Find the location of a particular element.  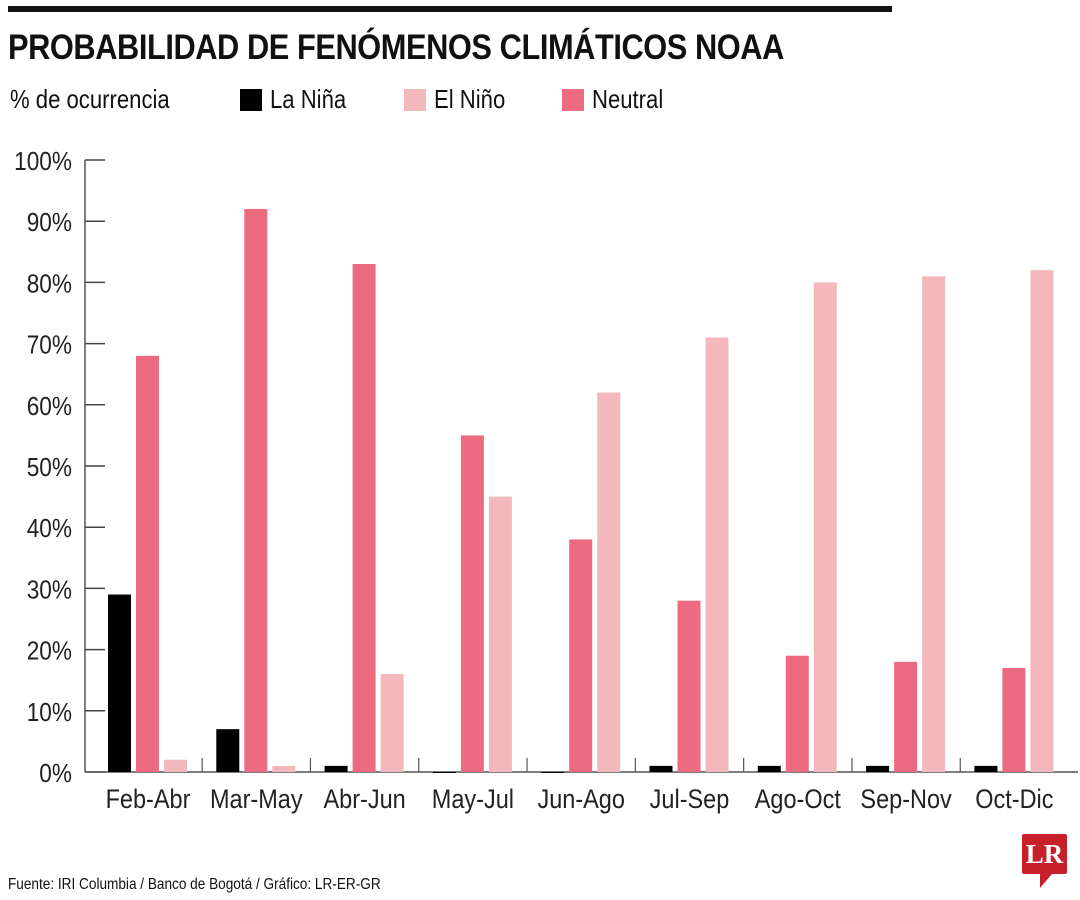

y-tick-label: 100% is located at coordinates (43, 162).